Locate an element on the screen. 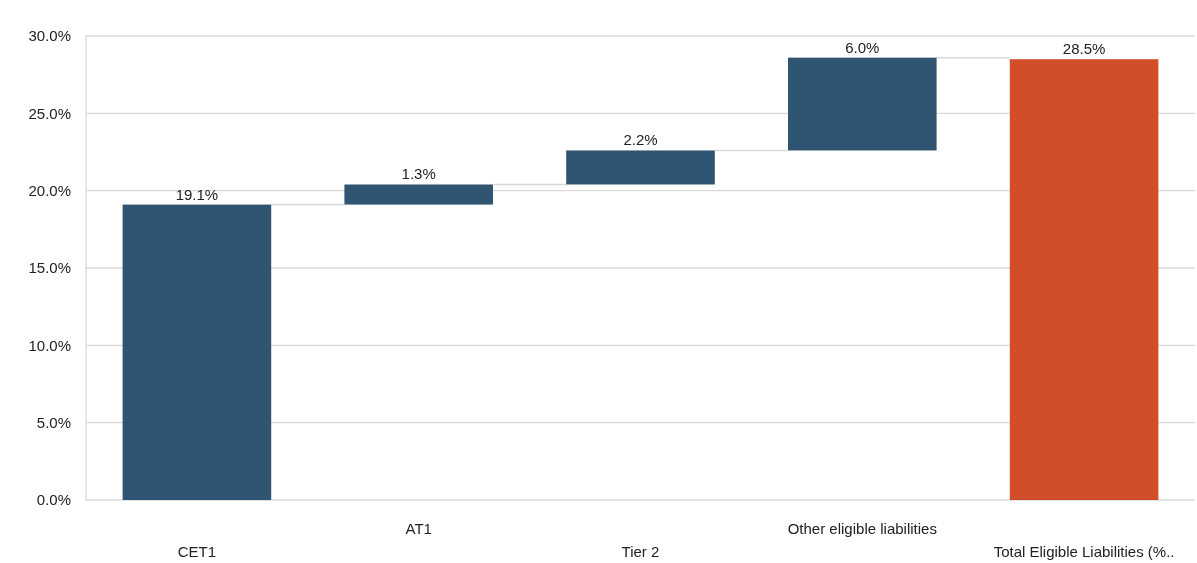  x-tick-label: CET1 is located at coordinates (197, 551).